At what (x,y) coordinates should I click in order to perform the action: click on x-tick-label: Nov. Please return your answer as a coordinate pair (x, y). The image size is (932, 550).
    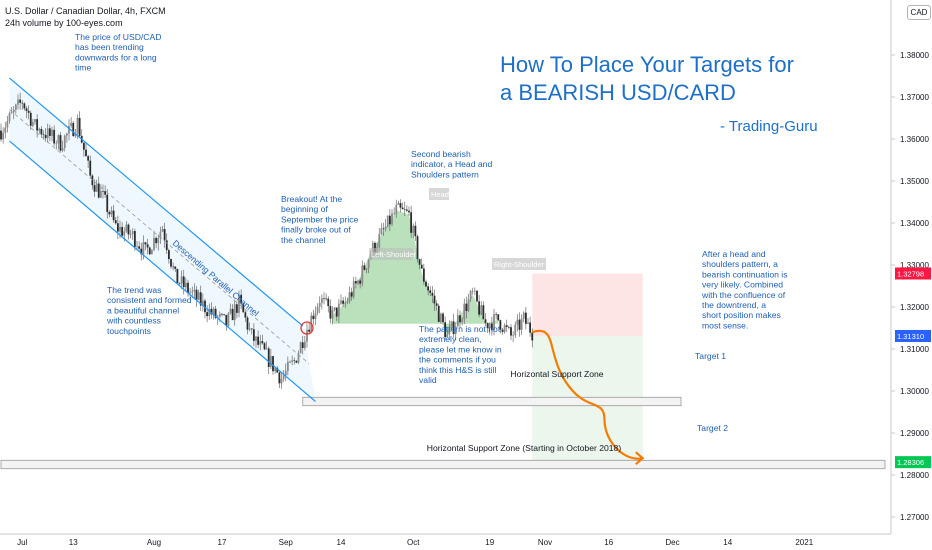
    Looking at the image, I should click on (545, 542).